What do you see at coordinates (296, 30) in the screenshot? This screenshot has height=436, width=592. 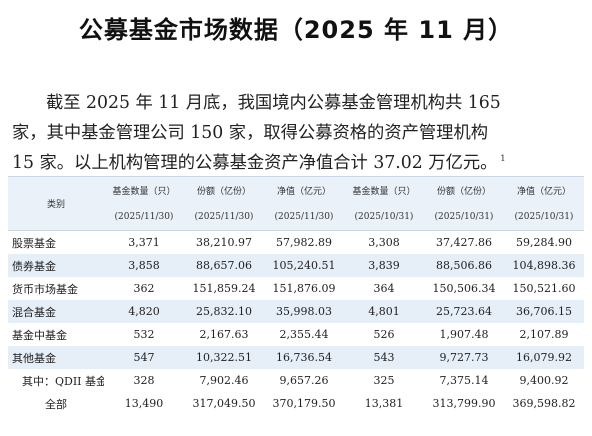 I see `page-title: 公募基金市场数据（2025 年 11 月）` at bounding box center [296, 30].